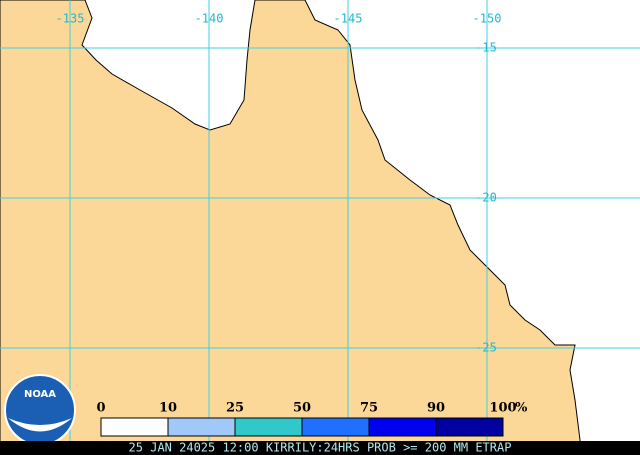 The width and height of the screenshot is (640, 455). What do you see at coordinates (100, 408) in the screenshot?
I see `legend-tick-label: 0` at bounding box center [100, 408].